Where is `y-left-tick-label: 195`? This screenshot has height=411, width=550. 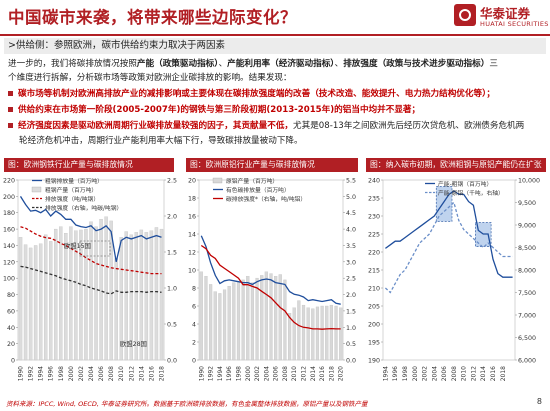
y-left-tick-label: 195 is located at coordinates (374, 343).